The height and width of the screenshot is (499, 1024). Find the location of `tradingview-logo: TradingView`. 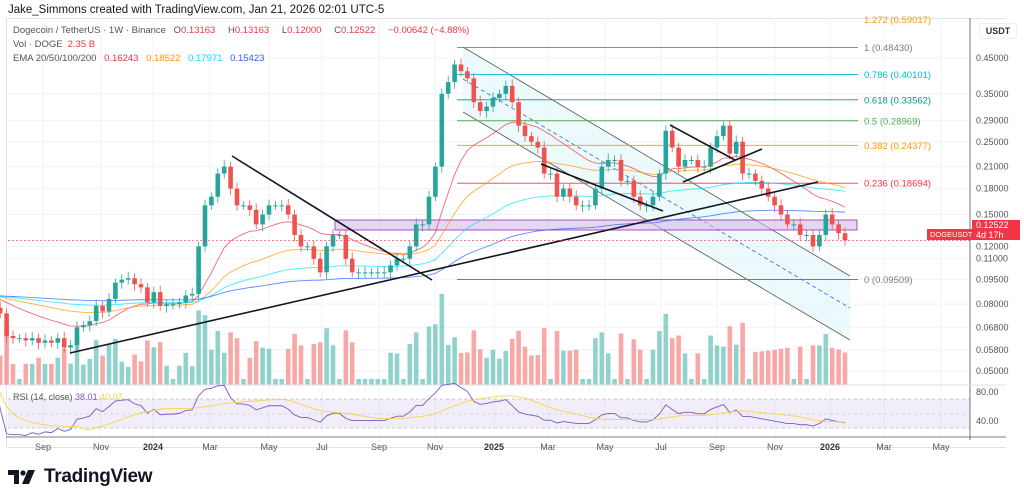

tradingview-logo: TradingView is located at coordinates (80, 477).